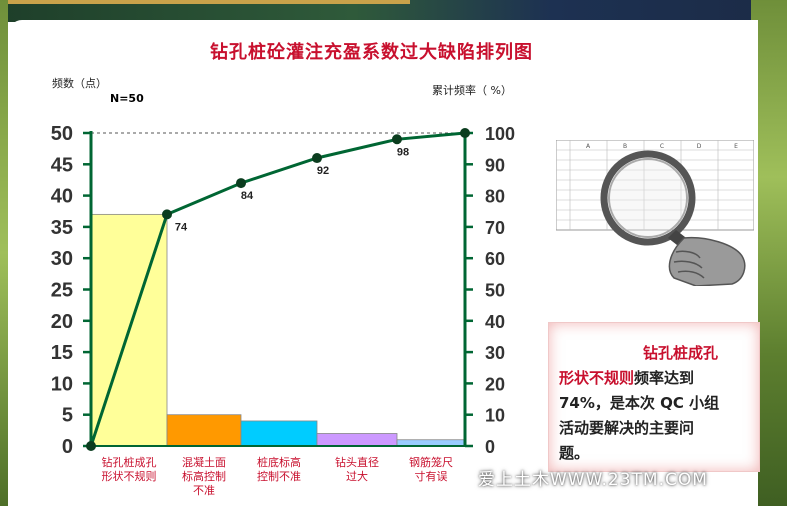  Describe the element at coordinates (279, 476) in the screenshot. I see `category-label-3-line-2: 控制不准` at that location.